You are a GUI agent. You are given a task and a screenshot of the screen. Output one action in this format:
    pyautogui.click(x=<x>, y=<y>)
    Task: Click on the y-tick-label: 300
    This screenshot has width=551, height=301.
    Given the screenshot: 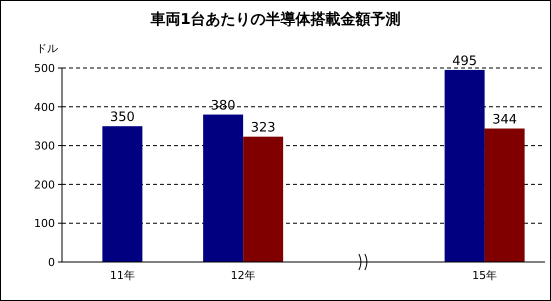 What is the action you would take?
    pyautogui.click(x=44, y=146)
    